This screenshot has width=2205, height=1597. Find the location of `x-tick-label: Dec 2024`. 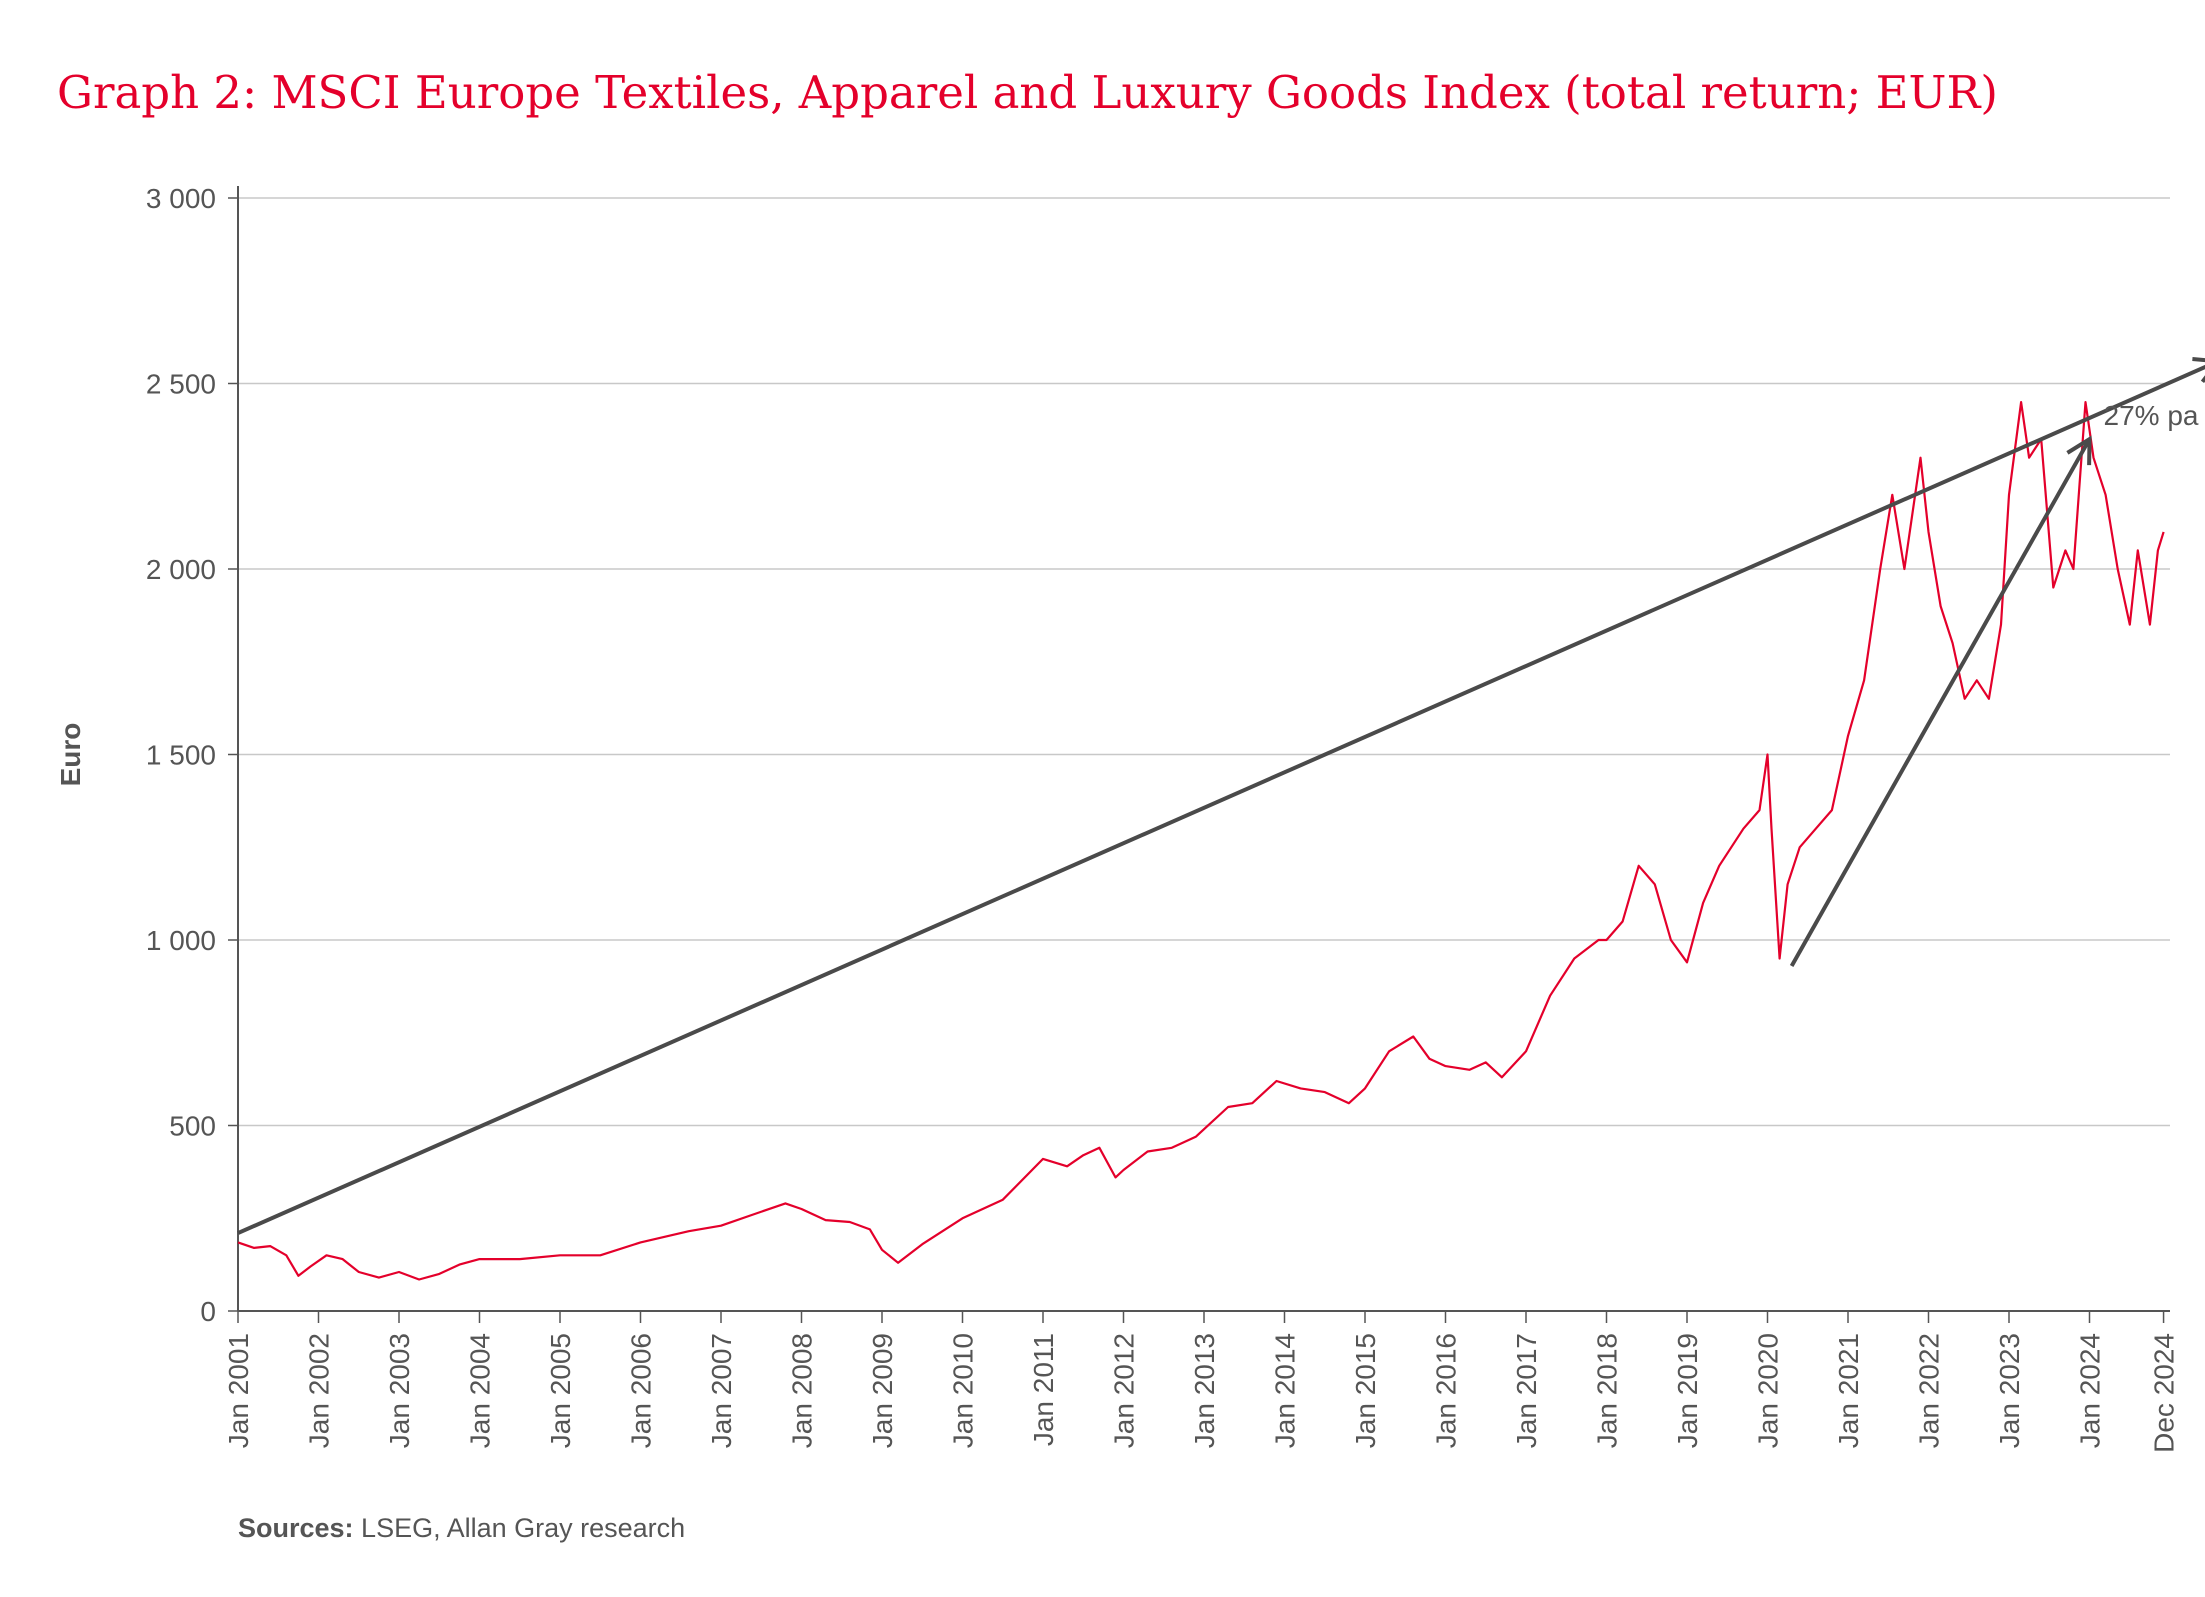

x-tick-label: Dec 2024 is located at coordinates (2164, 1393).